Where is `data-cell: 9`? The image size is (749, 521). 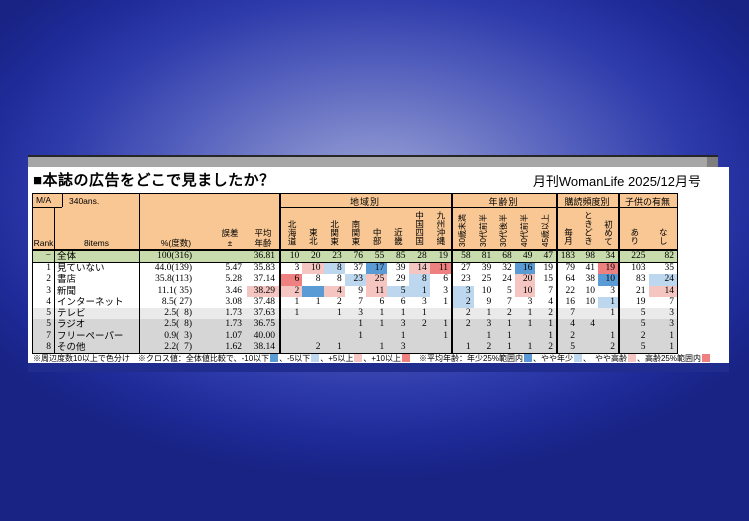
data-cell: 9 is located at coordinates (360, 290).